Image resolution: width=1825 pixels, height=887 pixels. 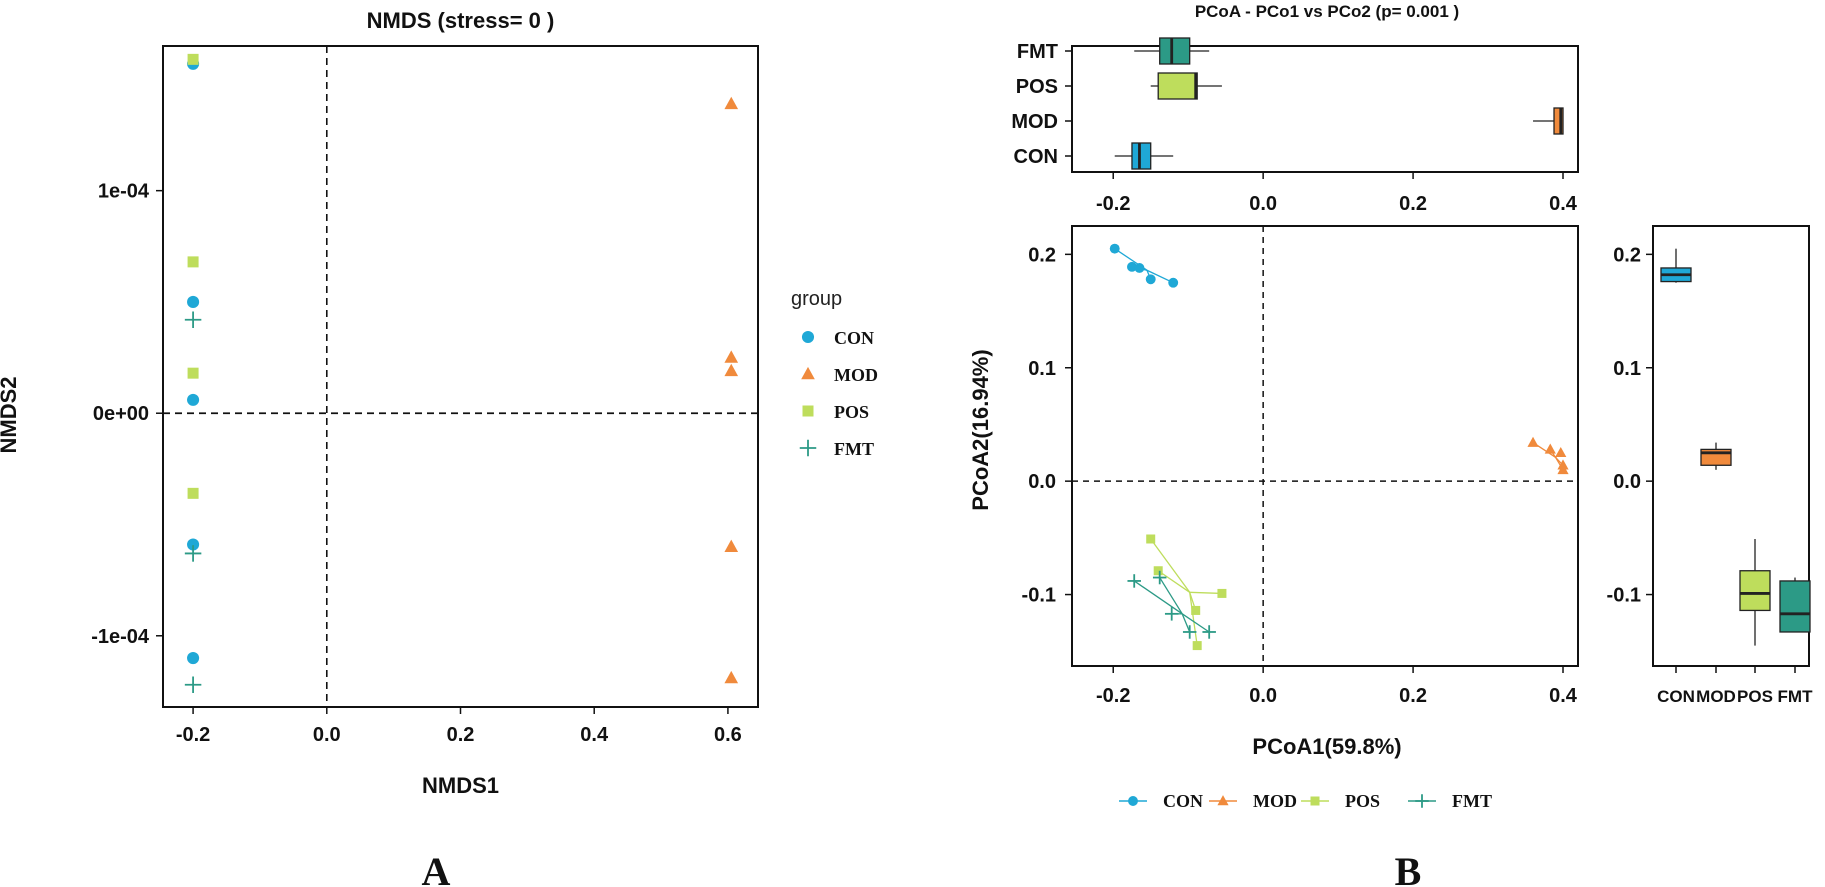 I want to click on pco2-boxplot: -0.1 0.0 0.1 0.2 CON MOD POS FMT, so click(x=1710, y=465).